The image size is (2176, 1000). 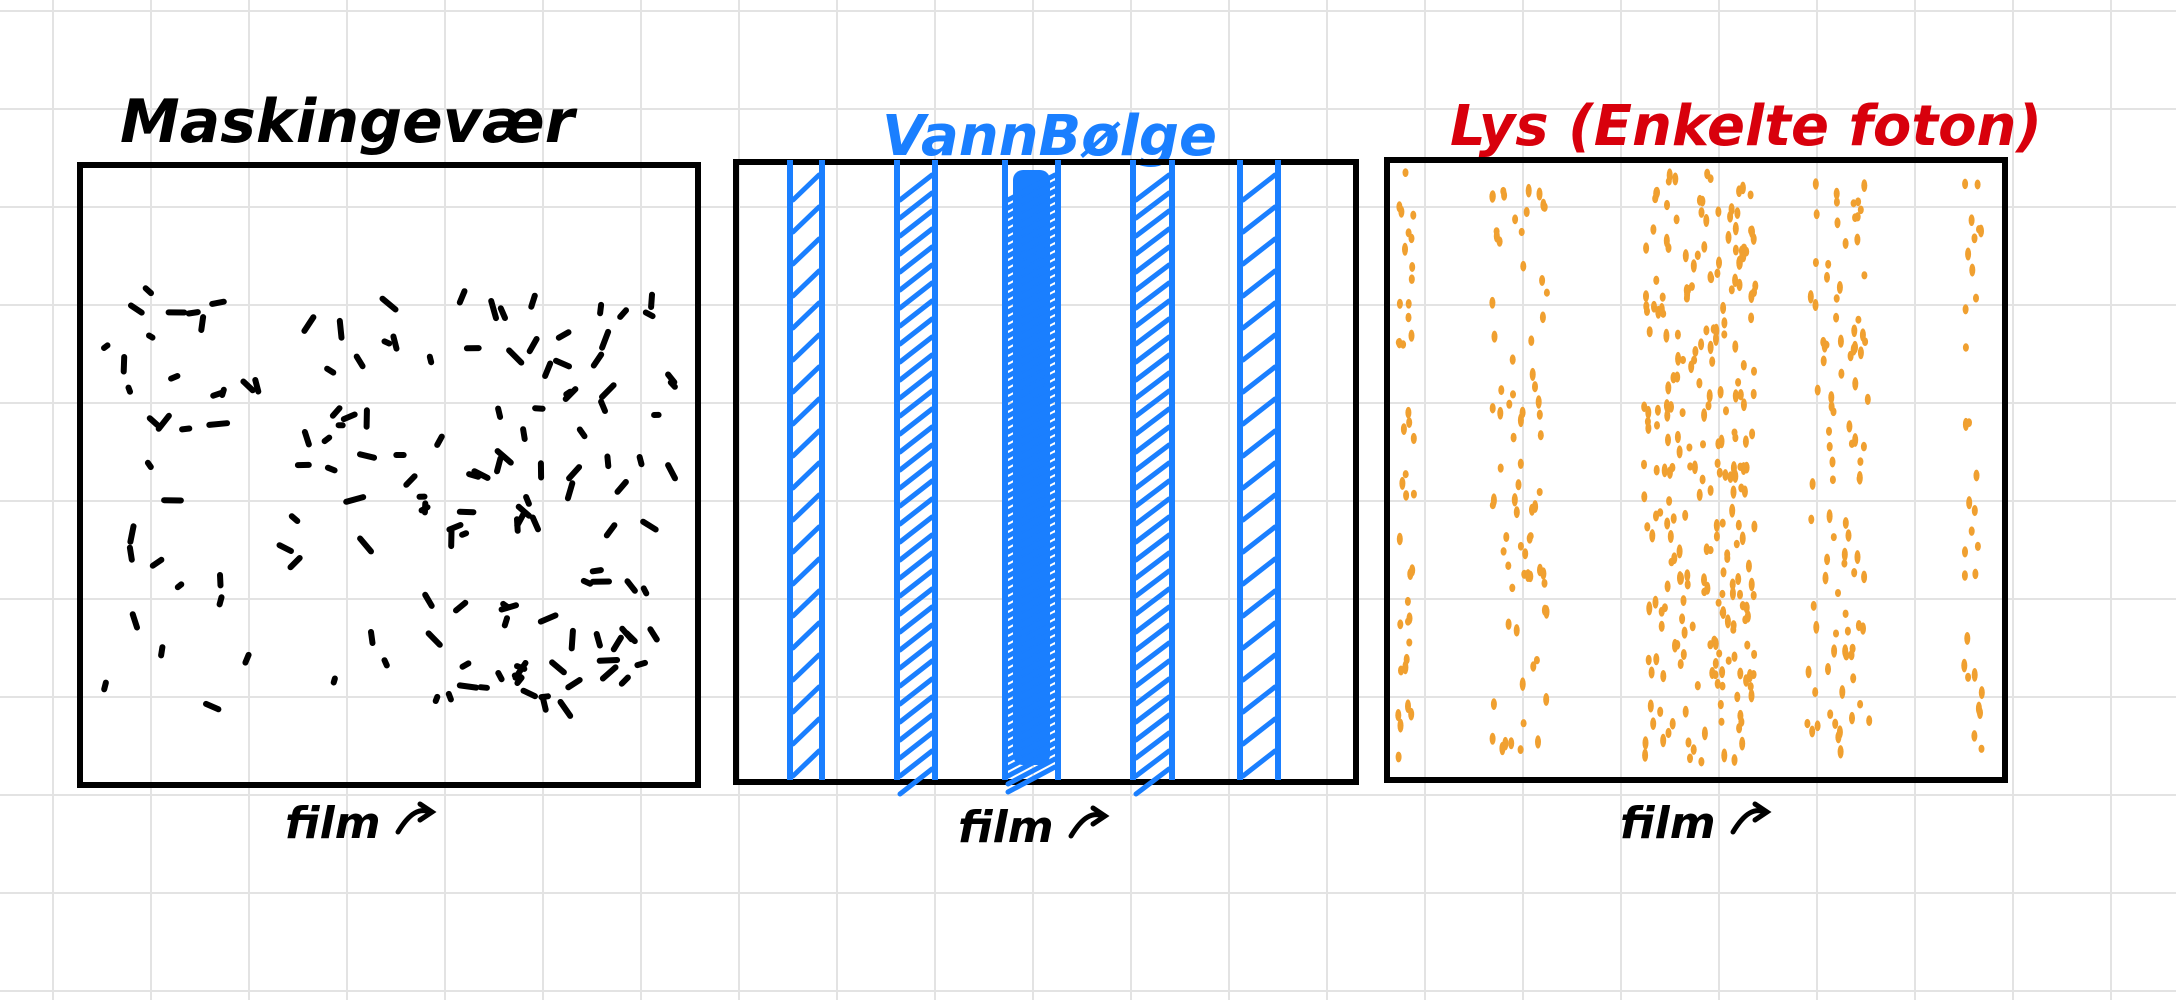 What do you see at coordinates (1259, 470) in the screenshot?
I see `wave-band` at bounding box center [1259, 470].